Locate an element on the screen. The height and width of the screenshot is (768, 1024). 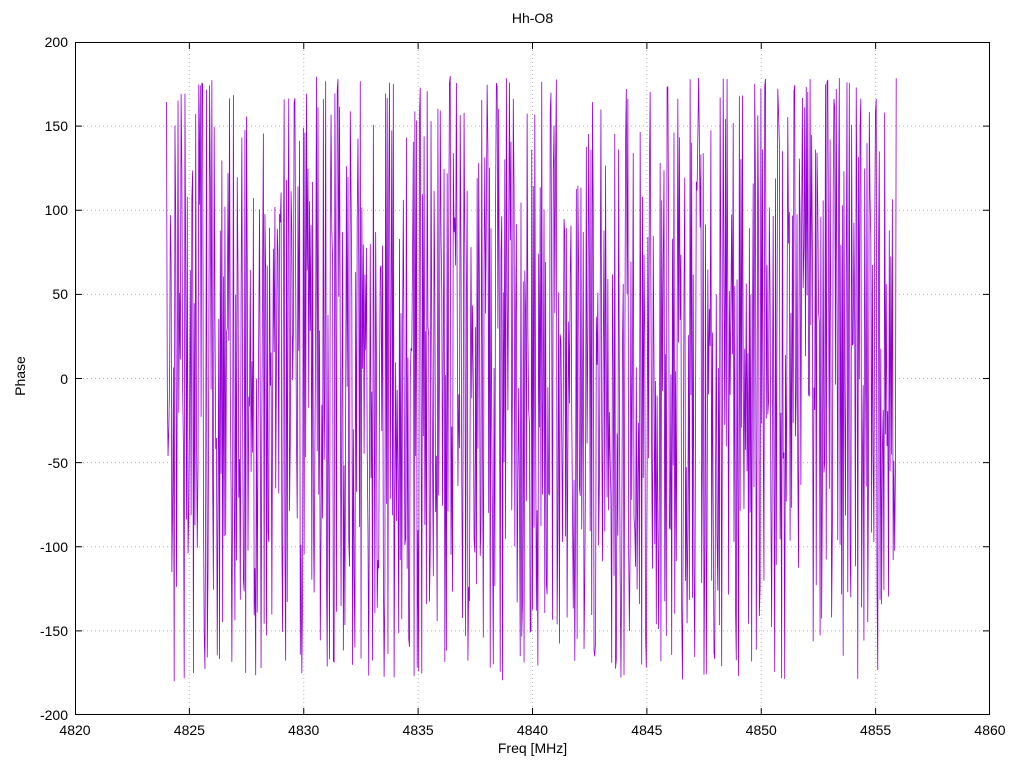
y-tick-label: -150 is located at coordinates (53, 630).